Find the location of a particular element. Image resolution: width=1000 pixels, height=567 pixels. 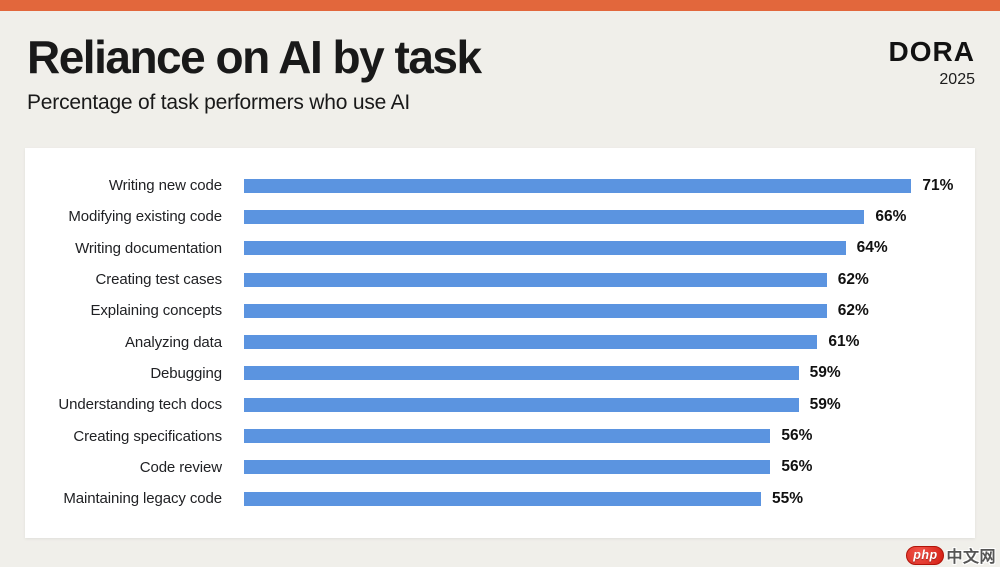

bar-label: Maintaining legacy code is located at coordinates (142, 499).